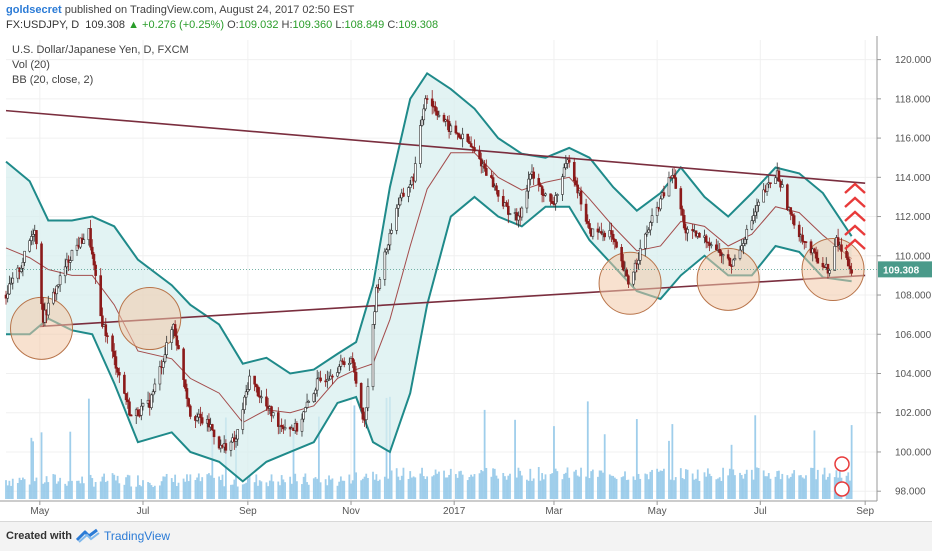 This screenshot has height=551, width=932. What do you see at coordinates (842, 489) in the screenshot?
I see `dividend-marker-icon` at bounding box center [842, 489].